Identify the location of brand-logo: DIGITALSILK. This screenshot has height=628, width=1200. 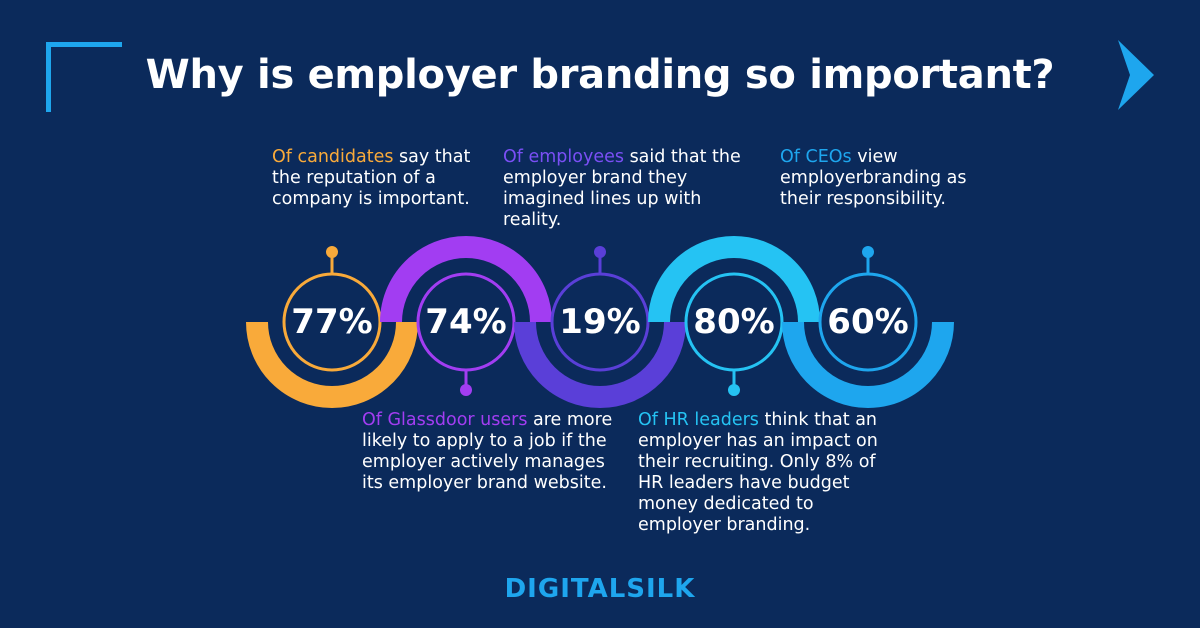
(600, 589).